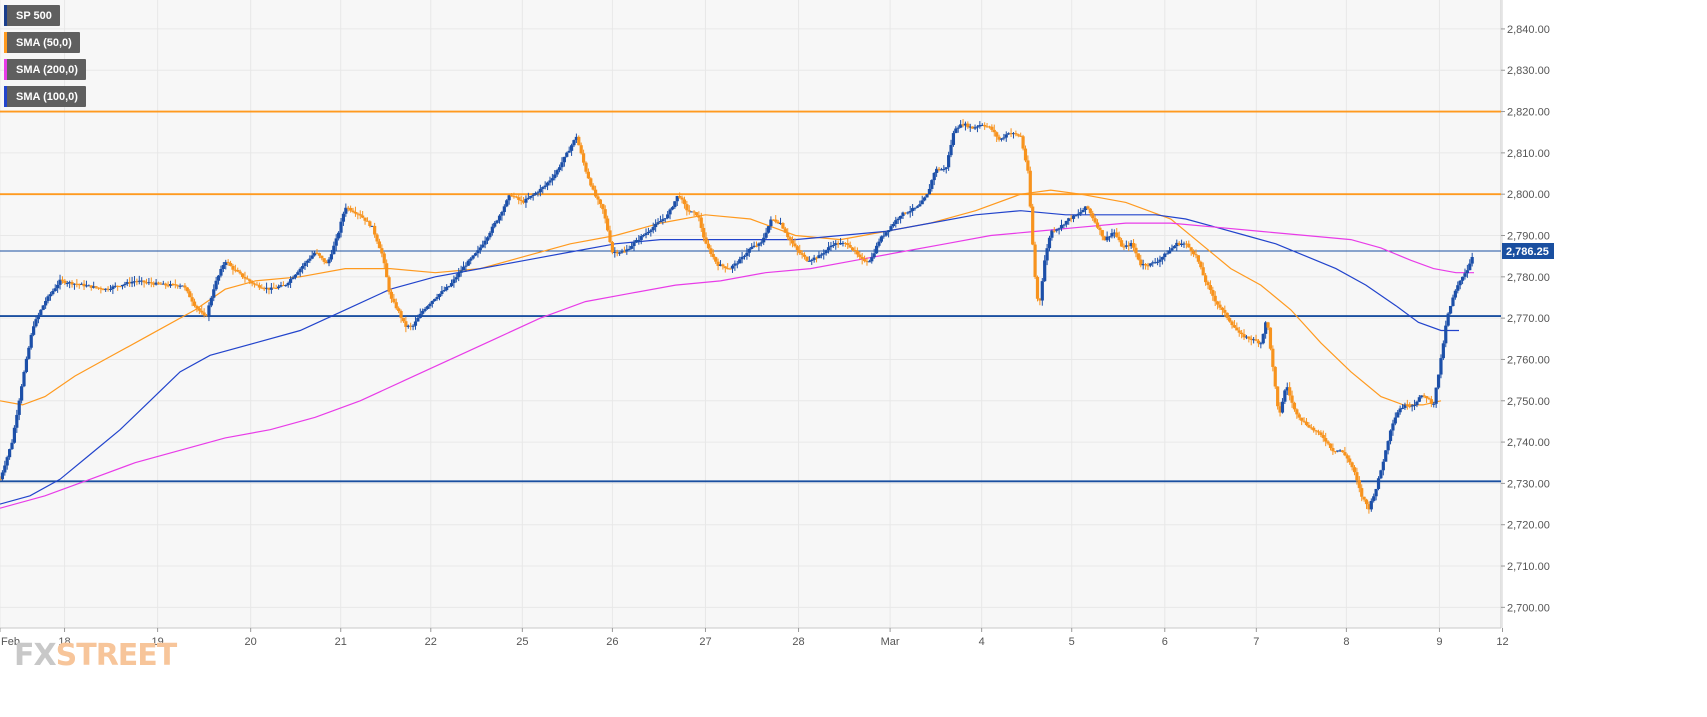 The width and height of the screenshot is (1707, 717). I want to click on legend-sma50: SMA (50,0), so click(42, 42).